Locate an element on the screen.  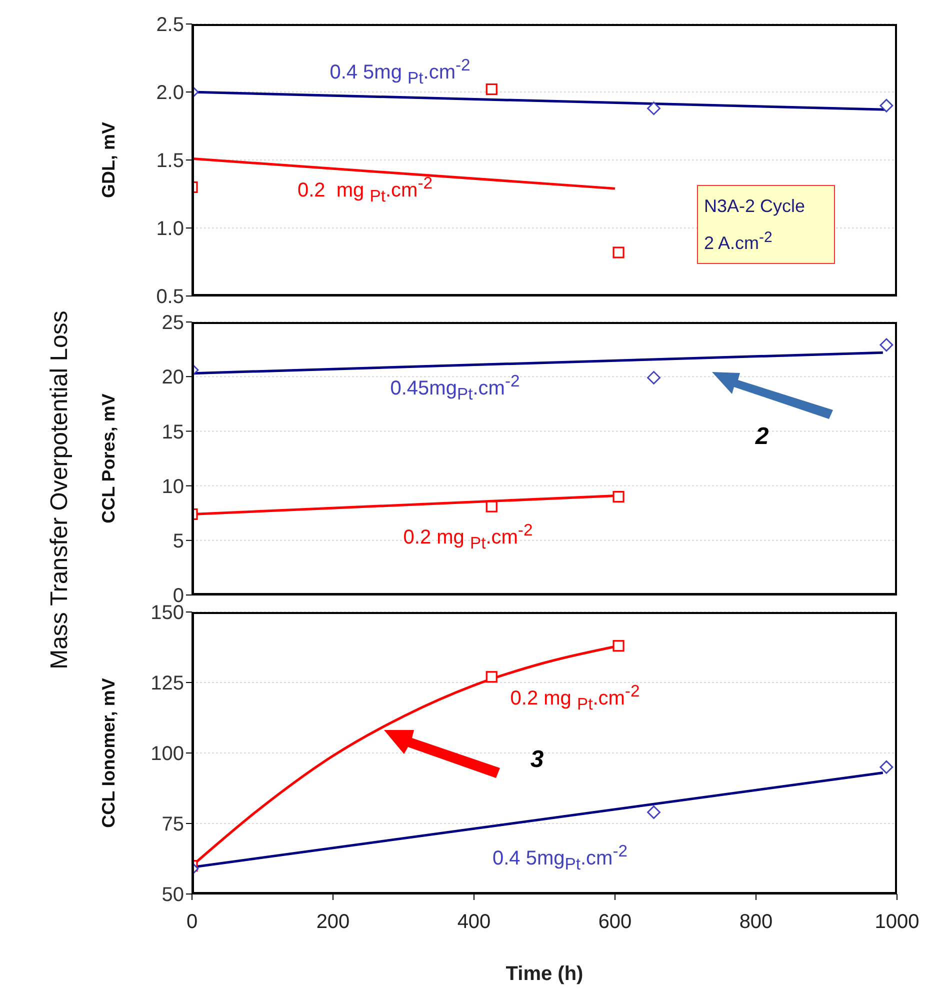
annotation: N3A-2 Cycle is located at coordinates (755, 206).